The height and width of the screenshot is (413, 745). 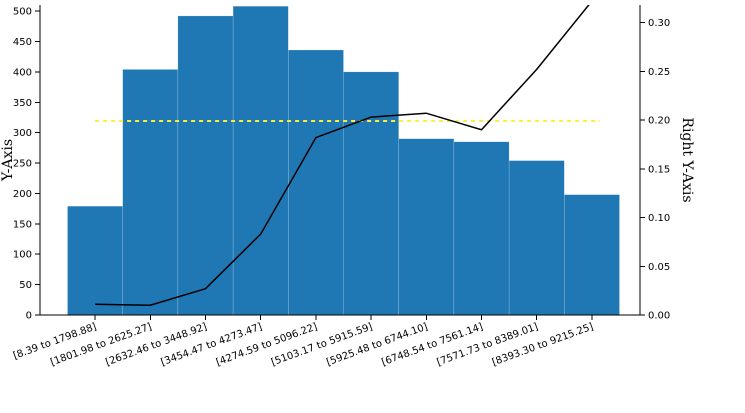 I want to click on y-tick-label: 450, so click(x=22, y=42).